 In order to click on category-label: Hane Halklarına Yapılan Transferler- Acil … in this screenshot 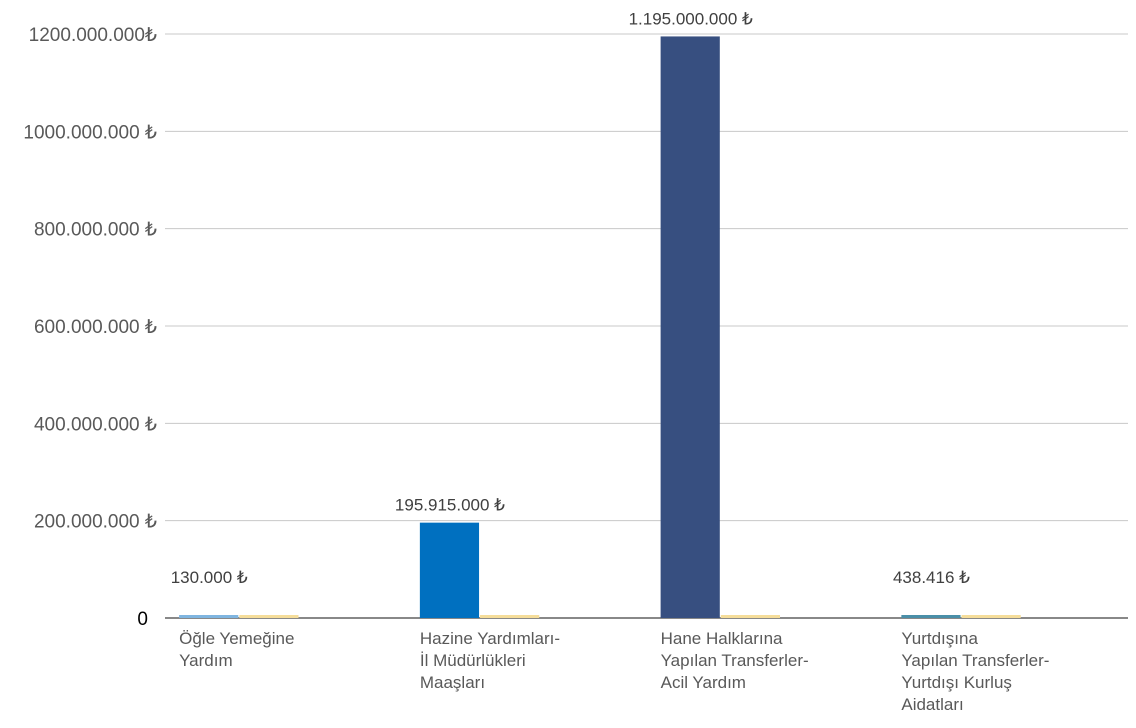, I will do `click(735, 660)`.